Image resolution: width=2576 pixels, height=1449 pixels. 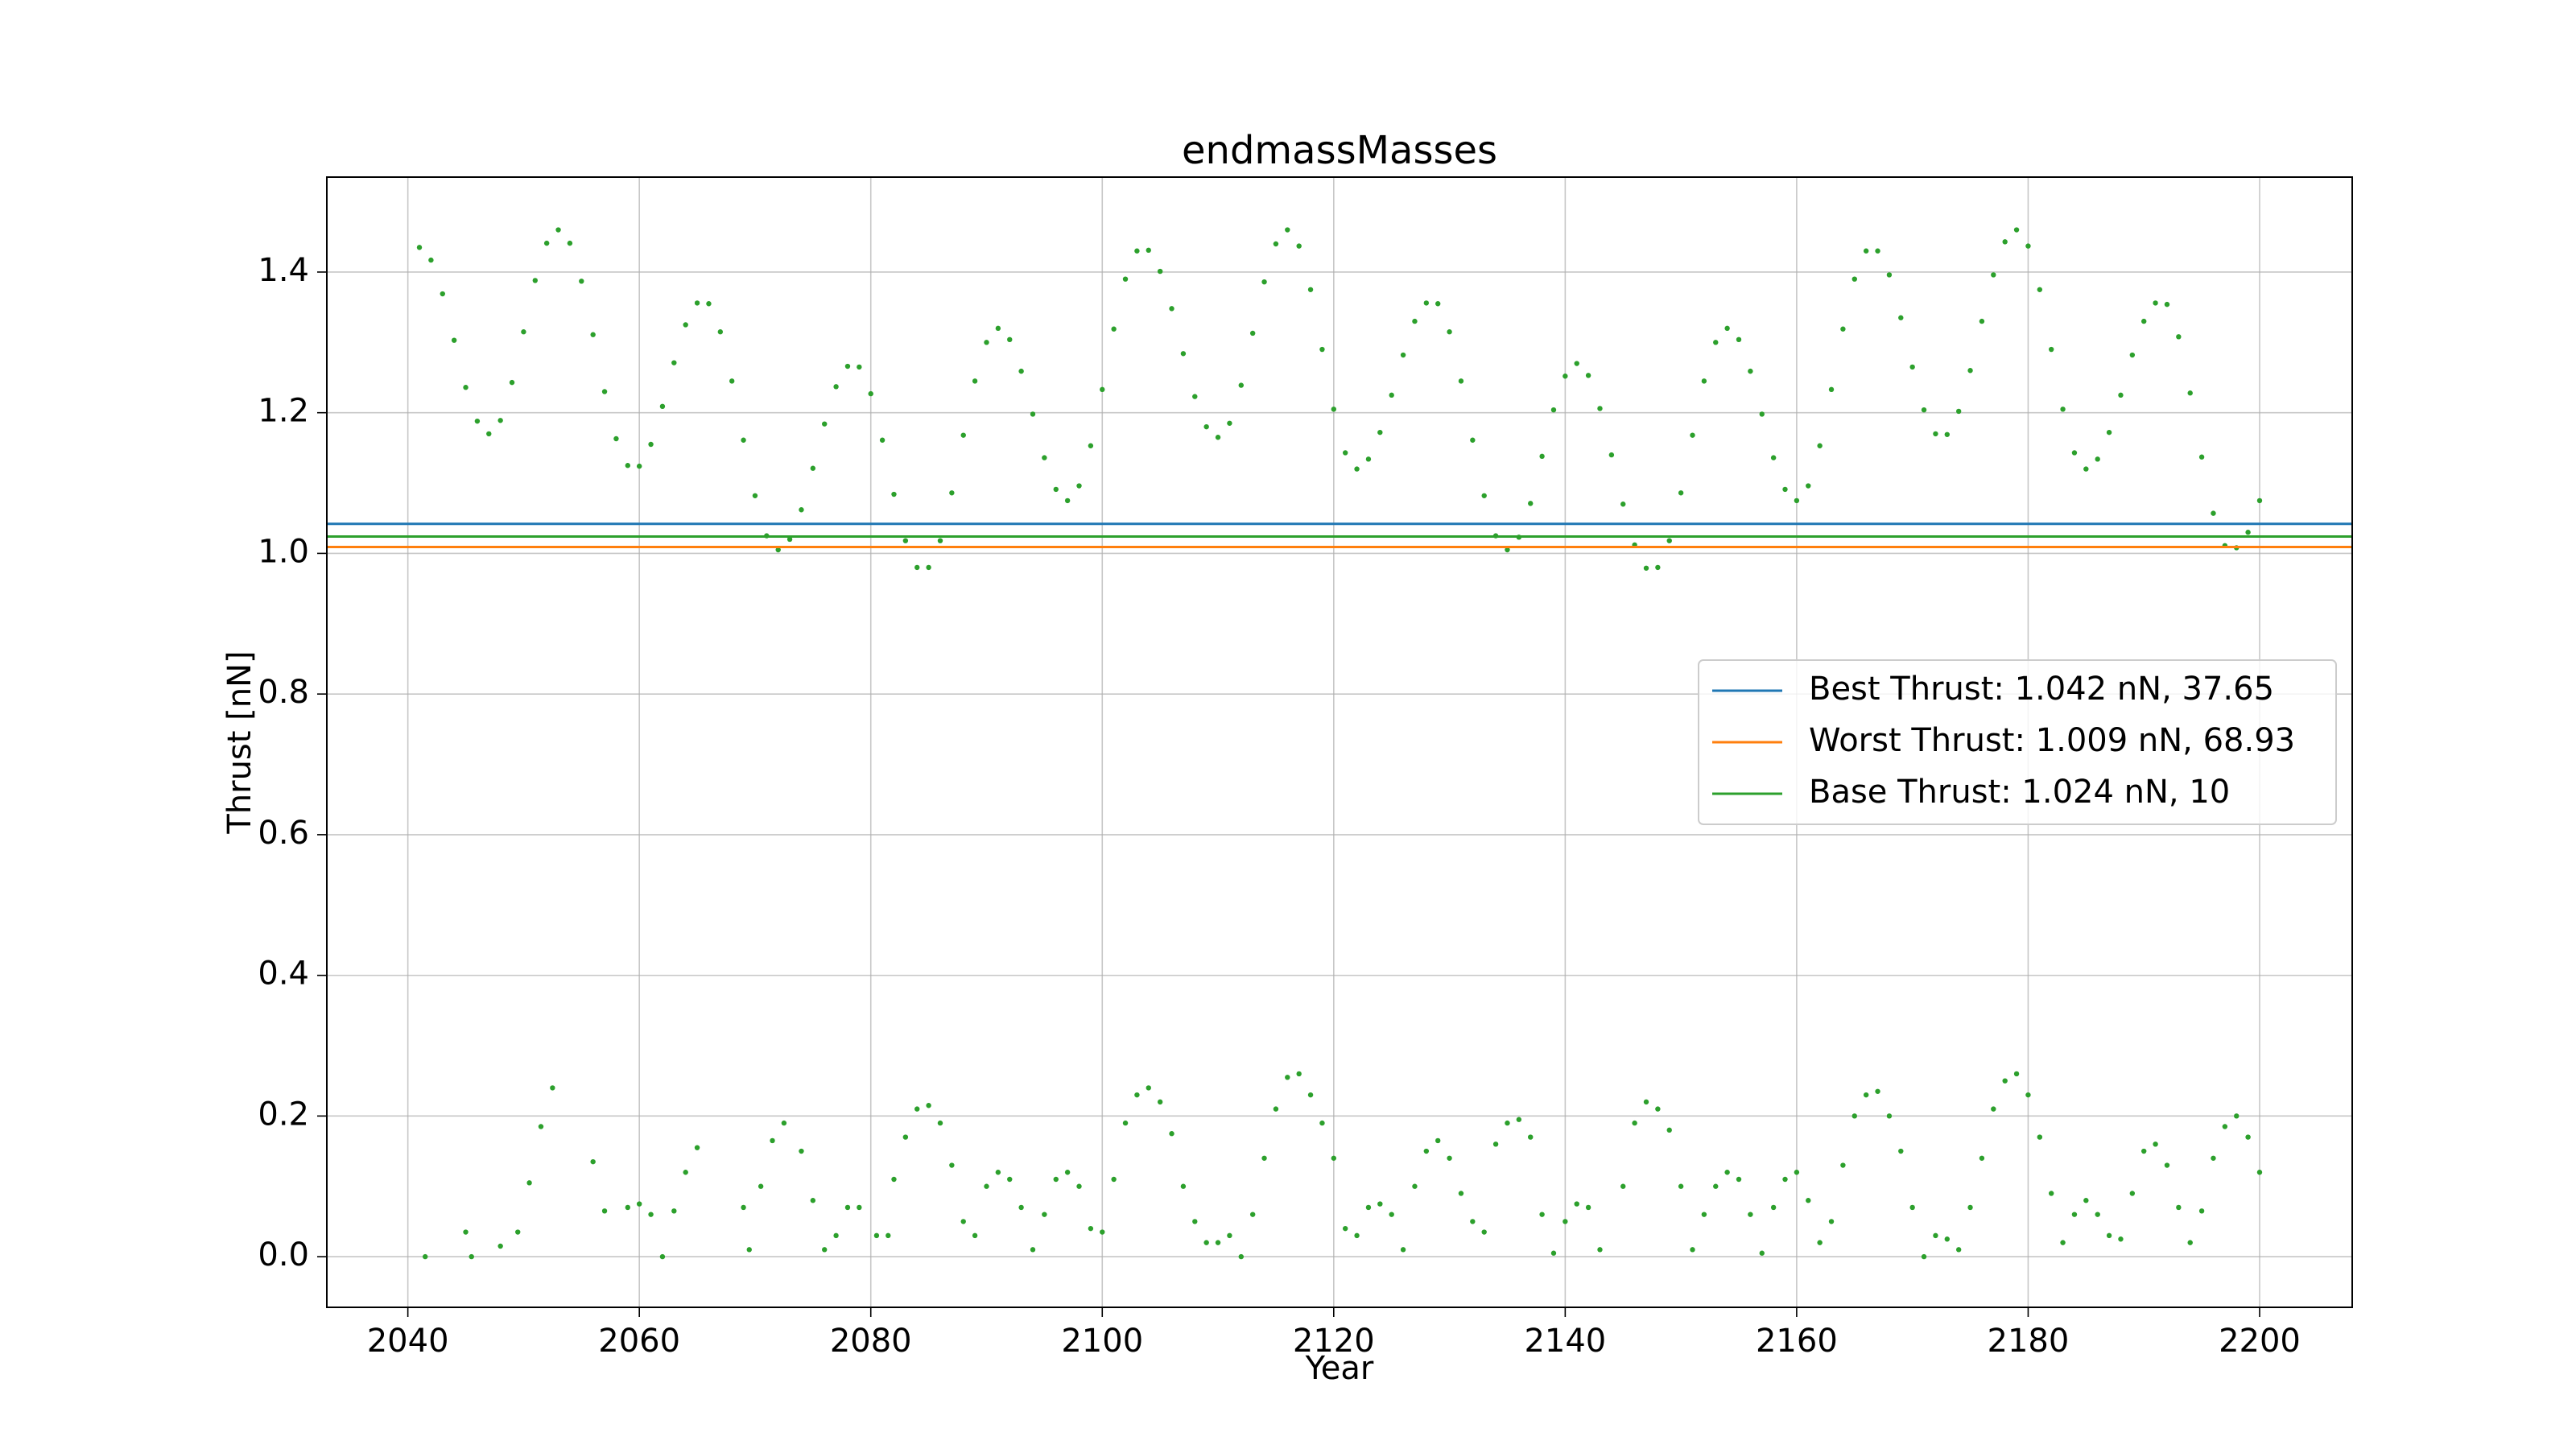 What do you see at coordinates (1334, 1341) in the screenshot?
I see `x-tick-label: 2120` at bounding box center [1334, 1341].